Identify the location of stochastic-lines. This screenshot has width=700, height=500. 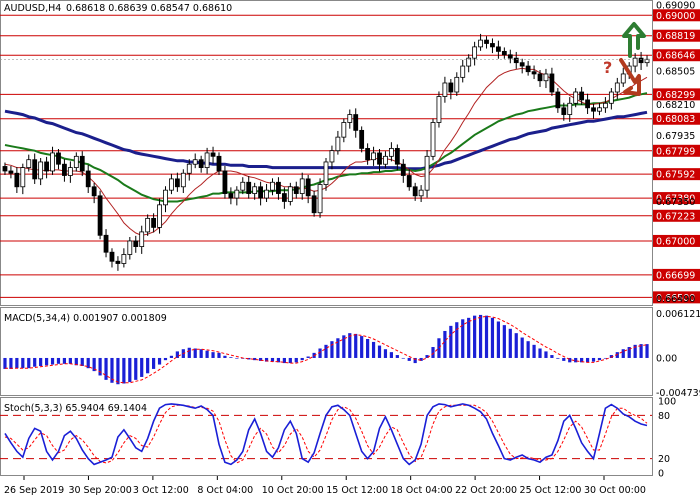
(326, 434).